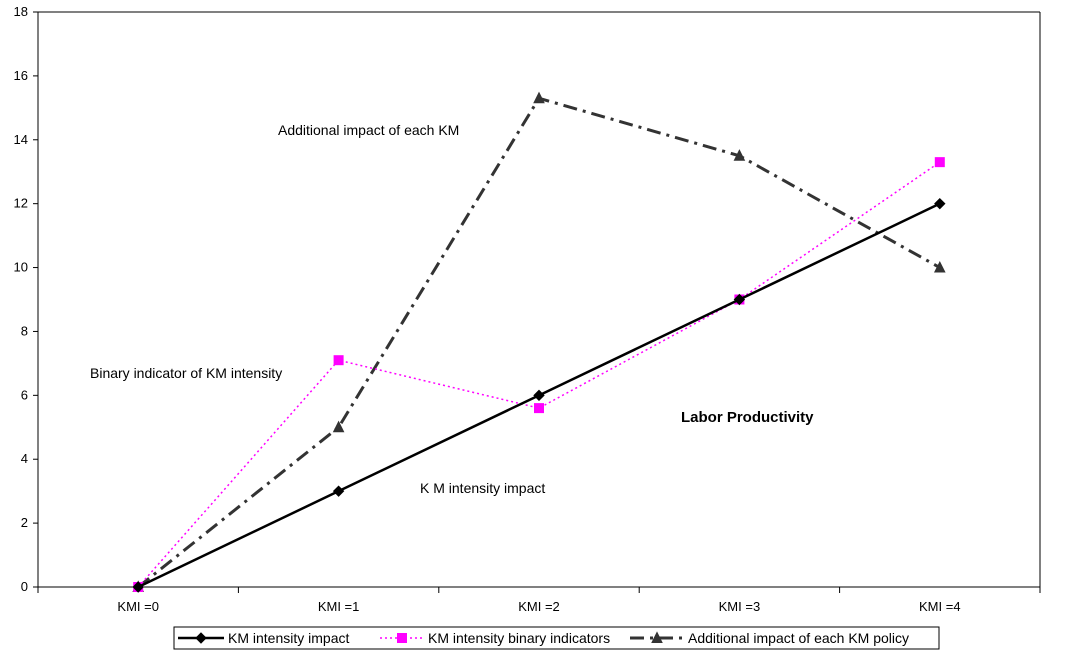 This screenshot has width=1069, height=653. What do you see at coordinates (24, 330) in the screenshot?
I see `y-tick-label: 8` at bounding box center [24, 330].